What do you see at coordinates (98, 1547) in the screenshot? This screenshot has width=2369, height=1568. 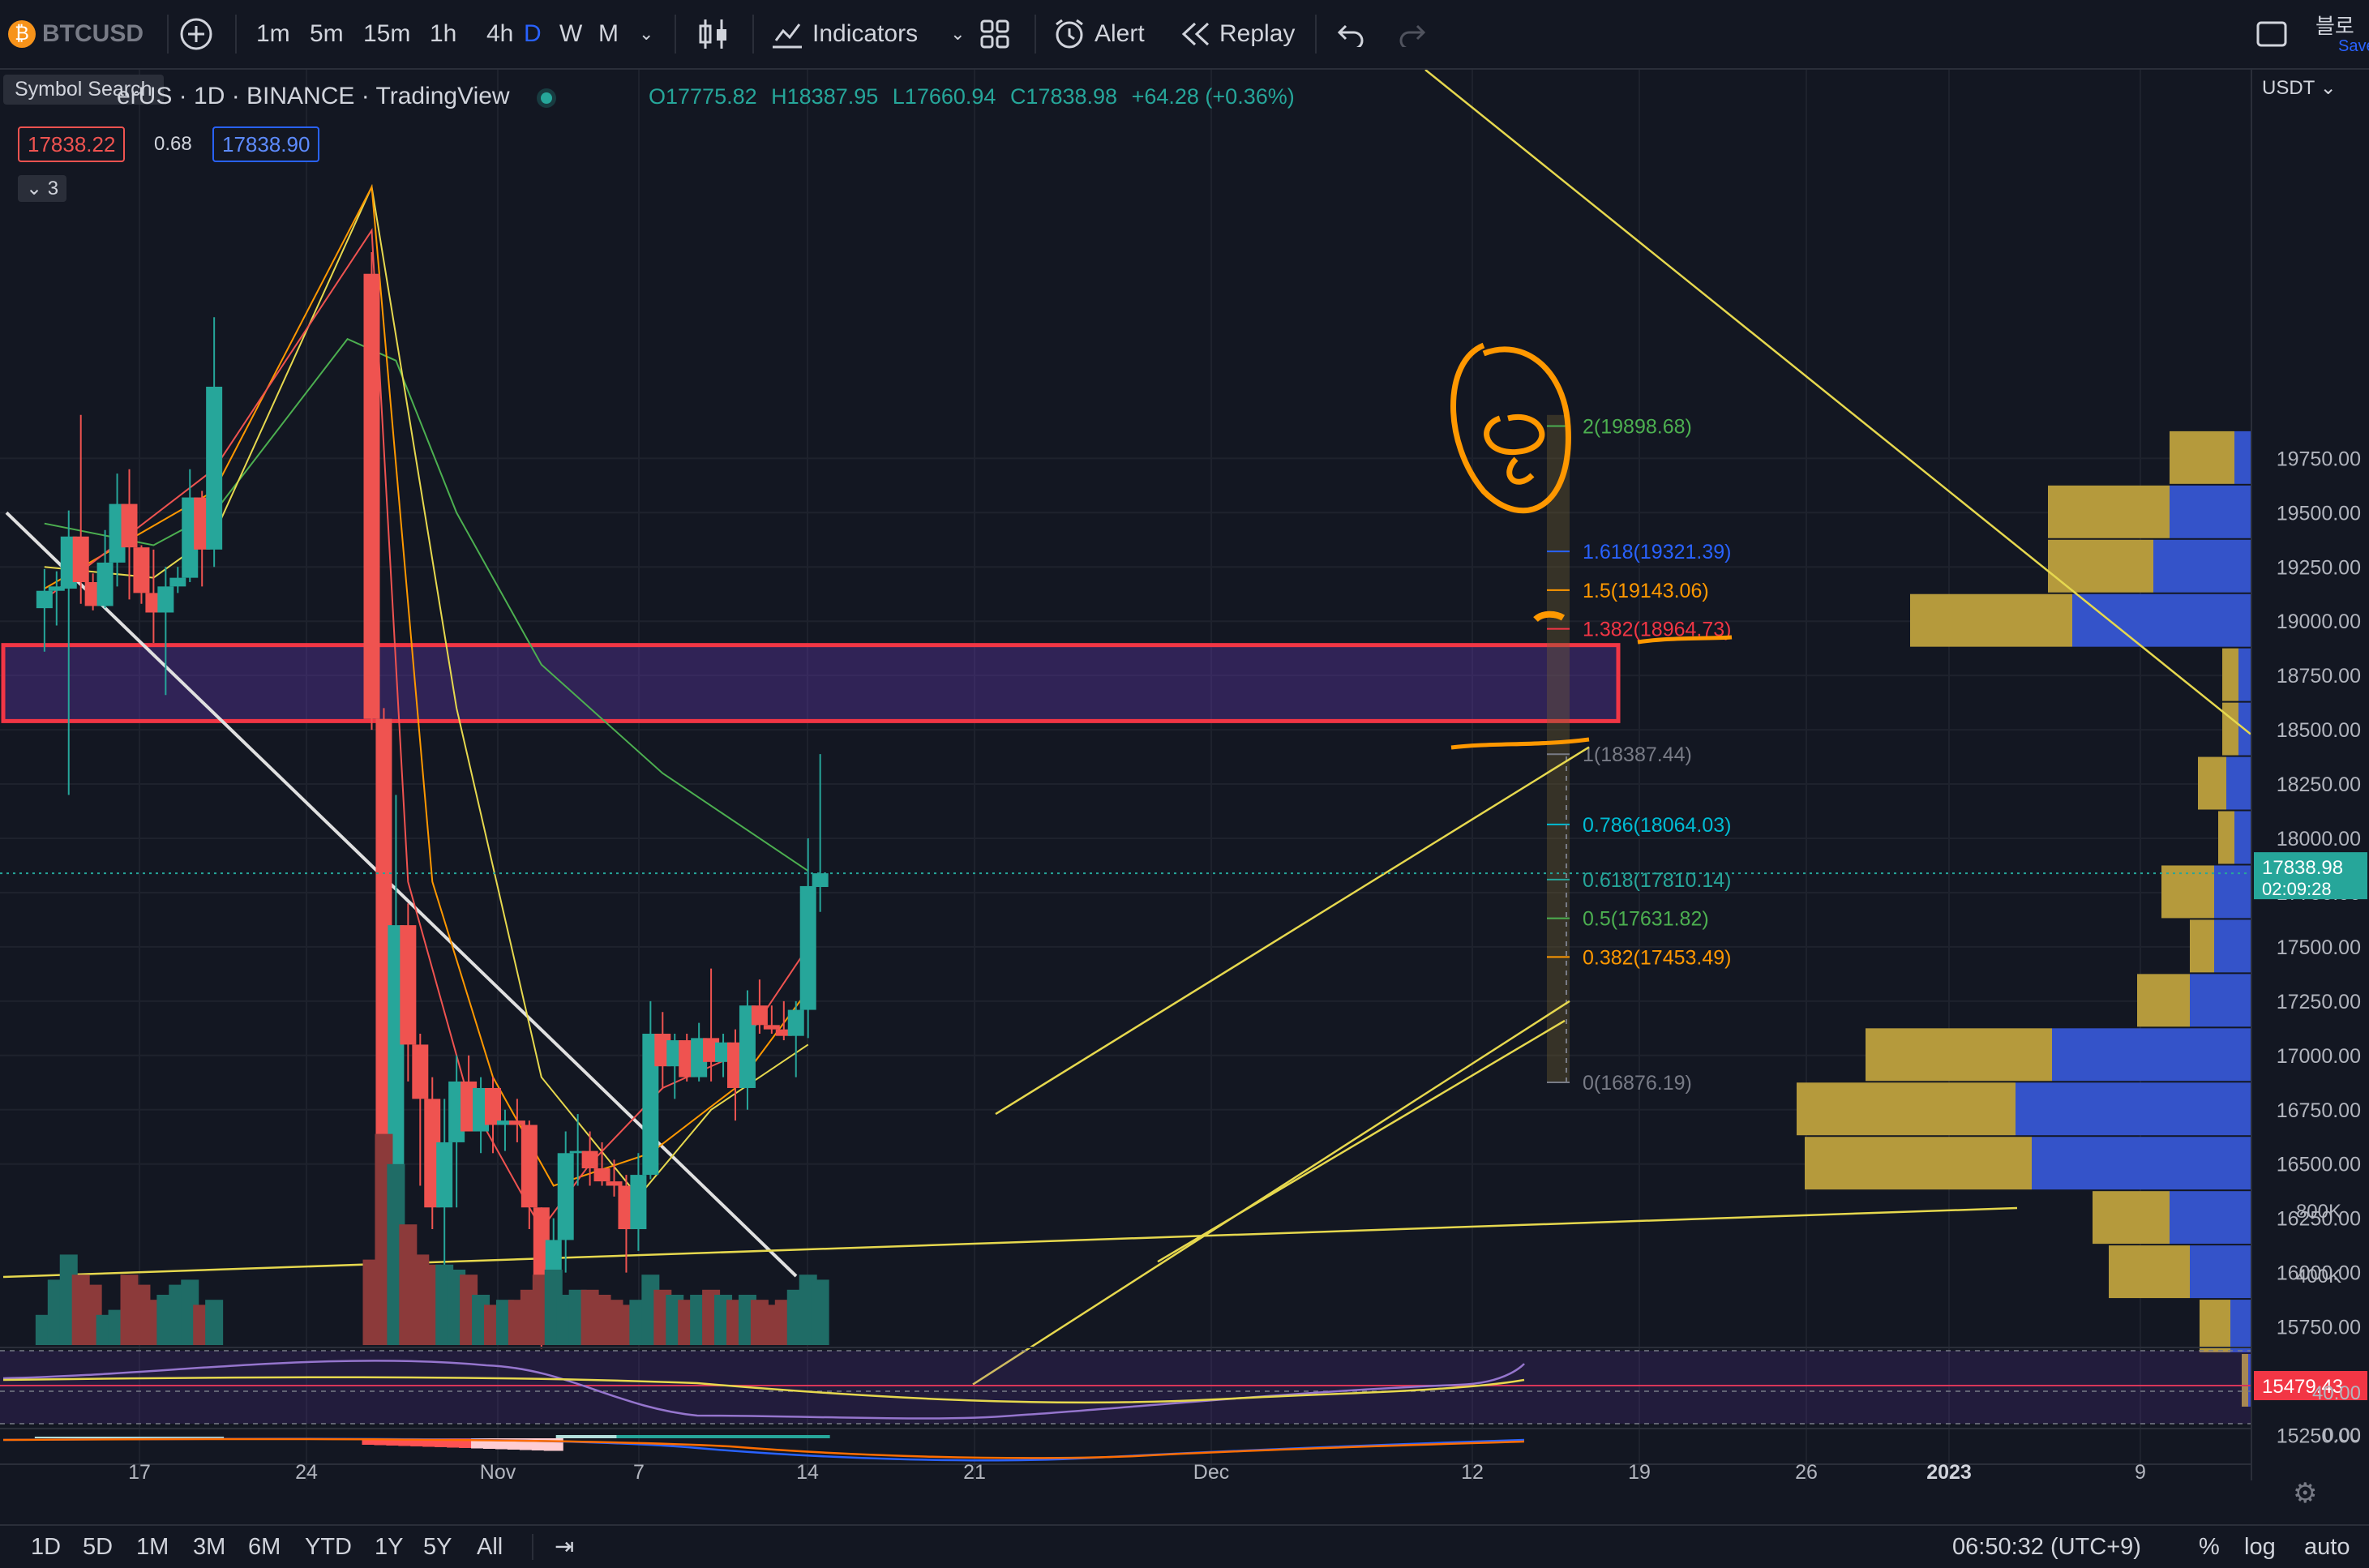 I see `range-5d: 5D` at bounding box center [98, 1547].